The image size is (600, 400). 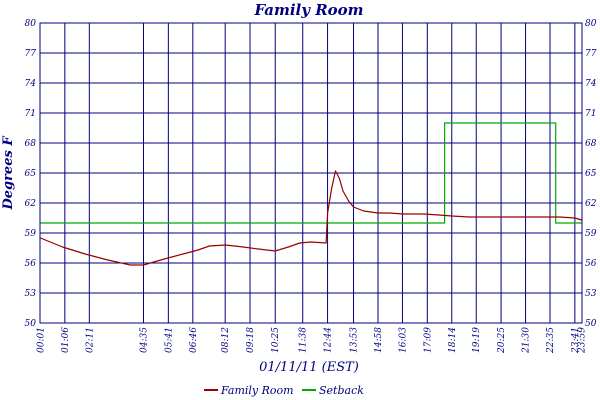 I want to click on y-tick-label-right: 65, so click(x=591, y=174).